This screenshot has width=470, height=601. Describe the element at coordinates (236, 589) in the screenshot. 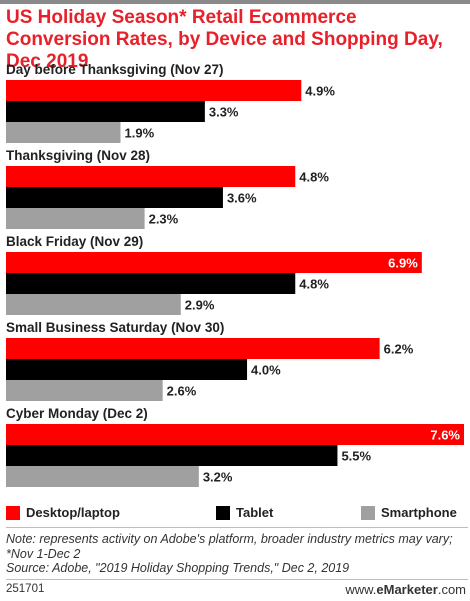

I see `footer: 251701 www.eMarketer.com` at that location.